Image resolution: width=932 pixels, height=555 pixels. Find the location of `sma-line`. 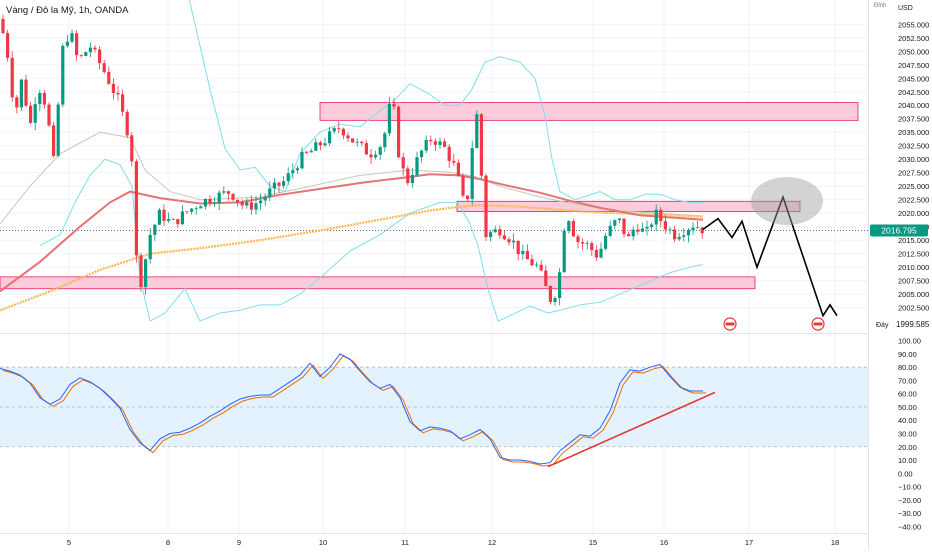

sma-line is located at coordinates (352, 178).